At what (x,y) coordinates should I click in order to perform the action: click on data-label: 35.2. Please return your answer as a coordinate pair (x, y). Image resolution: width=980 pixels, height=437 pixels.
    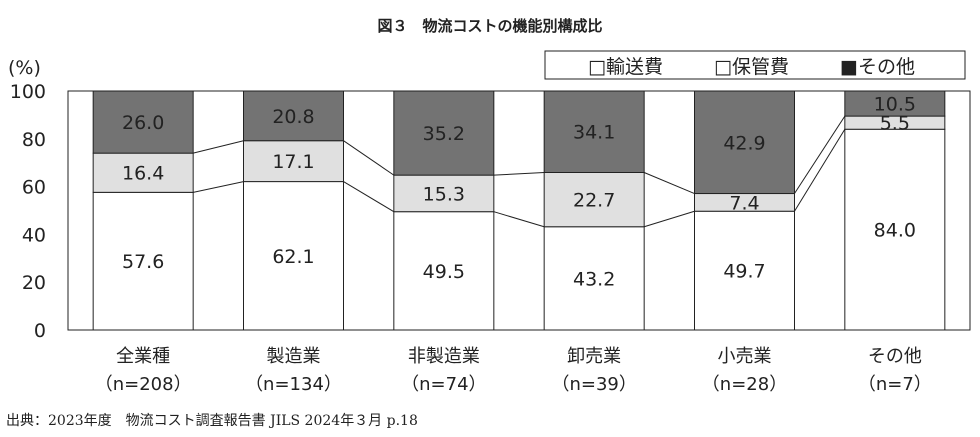
    Looking at the image, I should click on (444, 134).